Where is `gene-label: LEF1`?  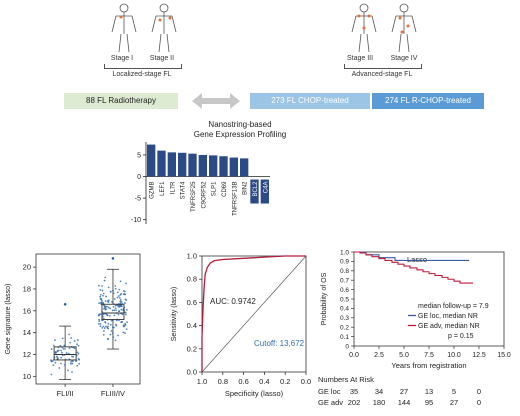
gene-label: LEF1 is located at coordinates (163, 188).